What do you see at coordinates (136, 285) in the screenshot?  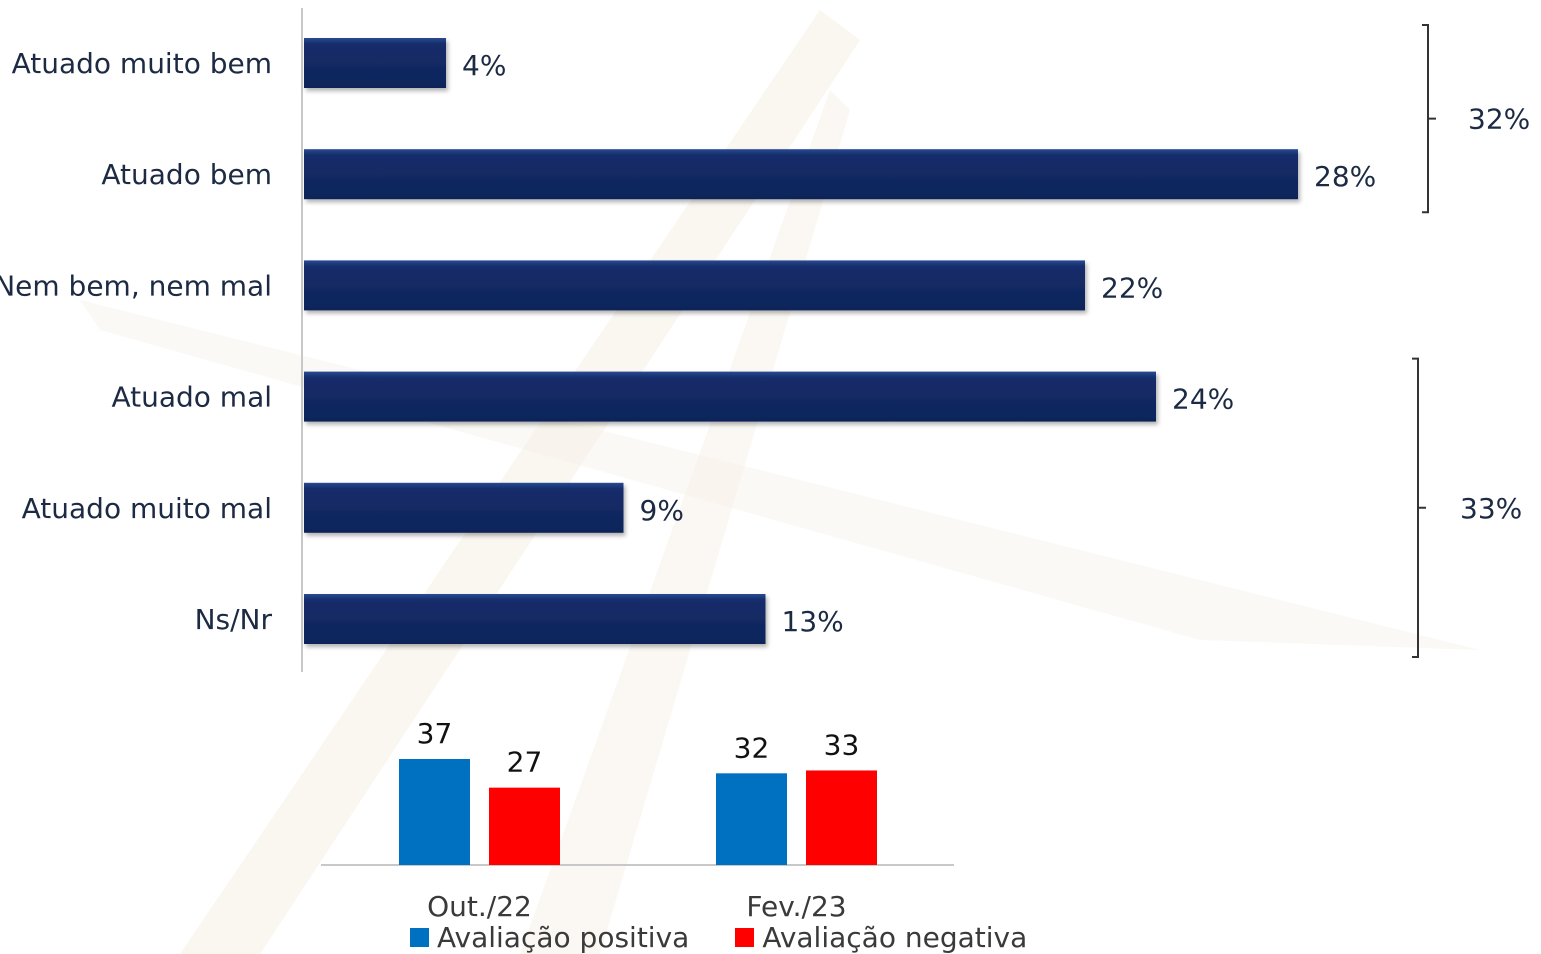 I see `category-label-2: Nem bem, nem mal` at bounding box center [136, 285].